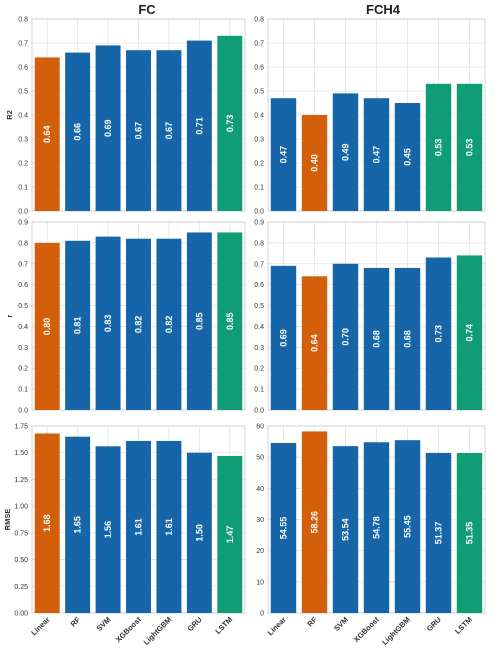  I want to click on bar-value-label: 53.54, so click(346, 529).